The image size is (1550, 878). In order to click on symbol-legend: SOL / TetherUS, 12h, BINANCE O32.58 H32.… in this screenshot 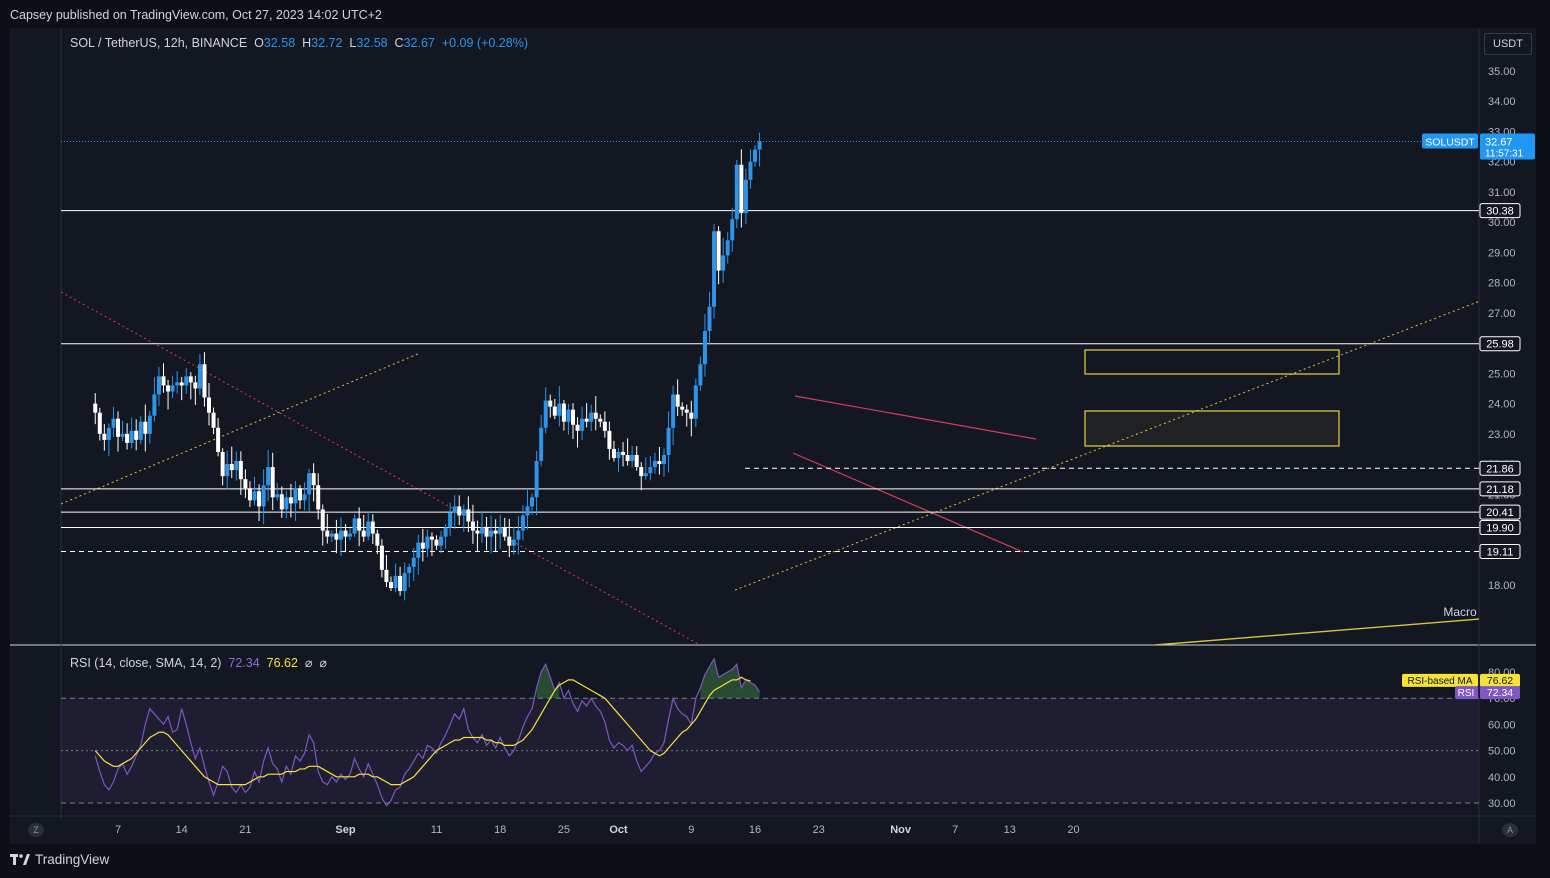, I will do `click(299, 43)`.